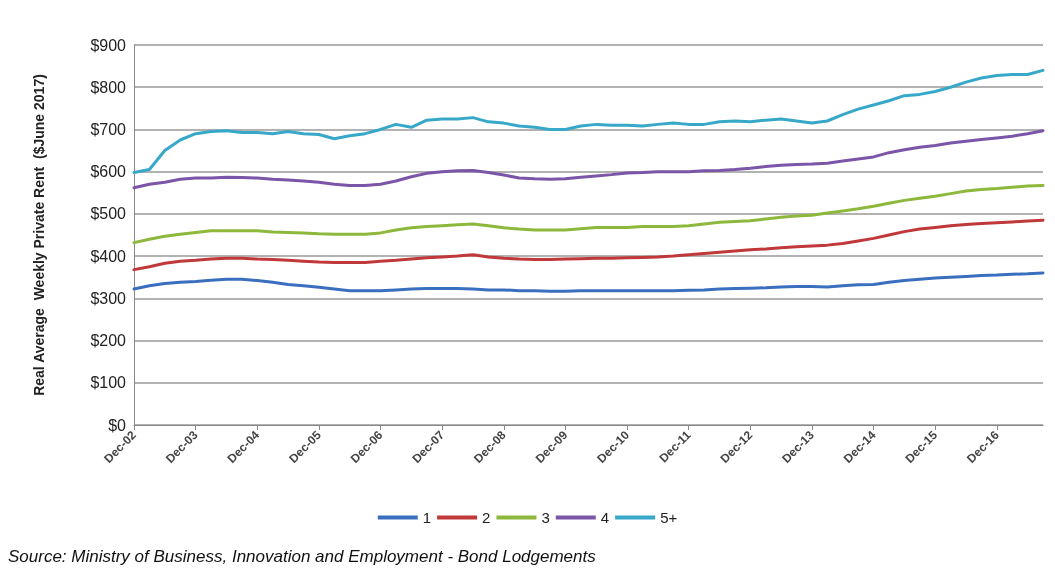  Describe the element at coordinates (39, 235) in the screenshot. I see `y-axis-title: Real Average Weekly Private Rent ($June 2017)` at that location.